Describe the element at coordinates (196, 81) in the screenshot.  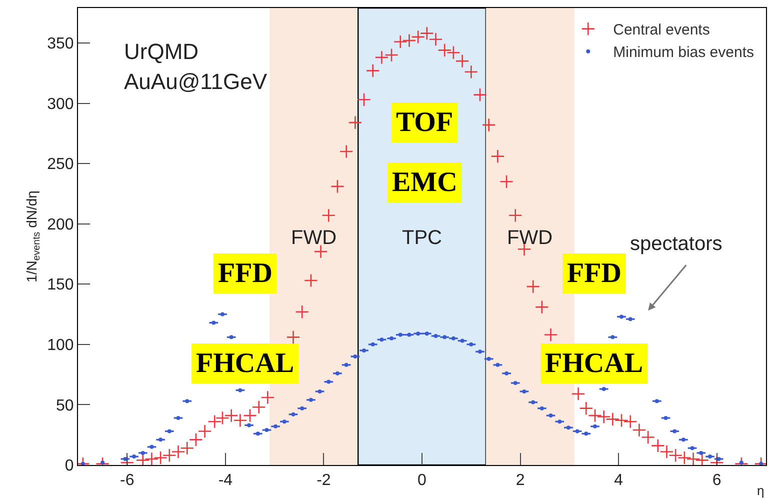
I see `annotation: AuAu@11GeV` at that location.